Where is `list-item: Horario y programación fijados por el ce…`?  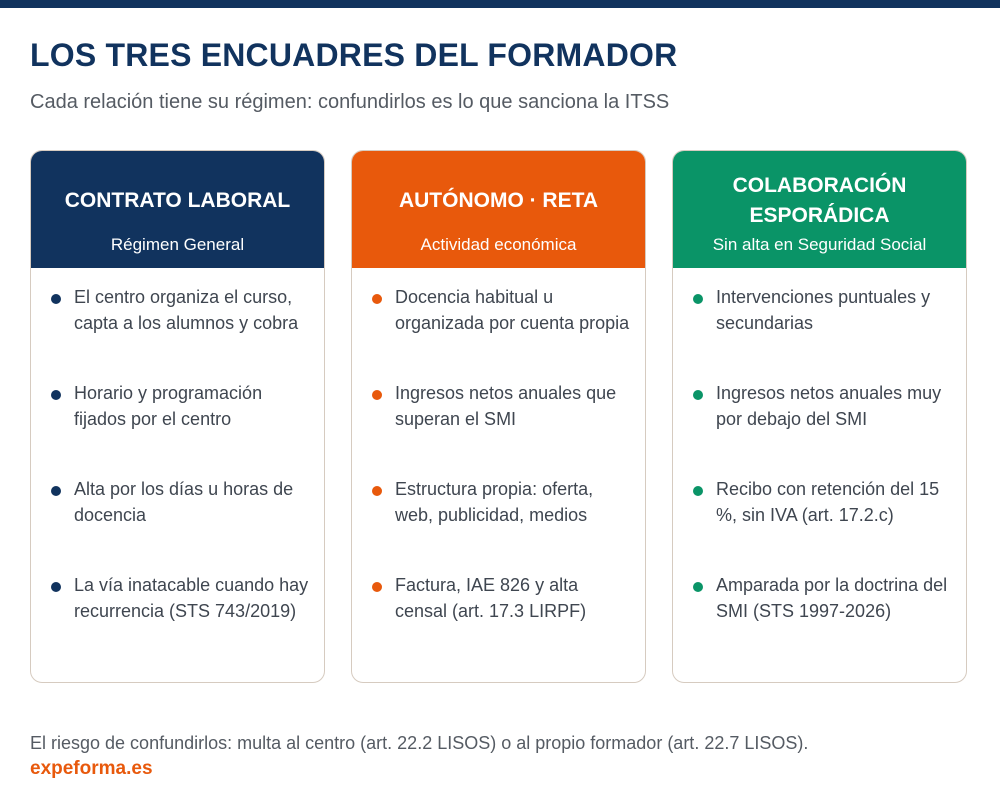 list-item: Horario y programación fijados por el ce… is located at coordinates (182, 406).